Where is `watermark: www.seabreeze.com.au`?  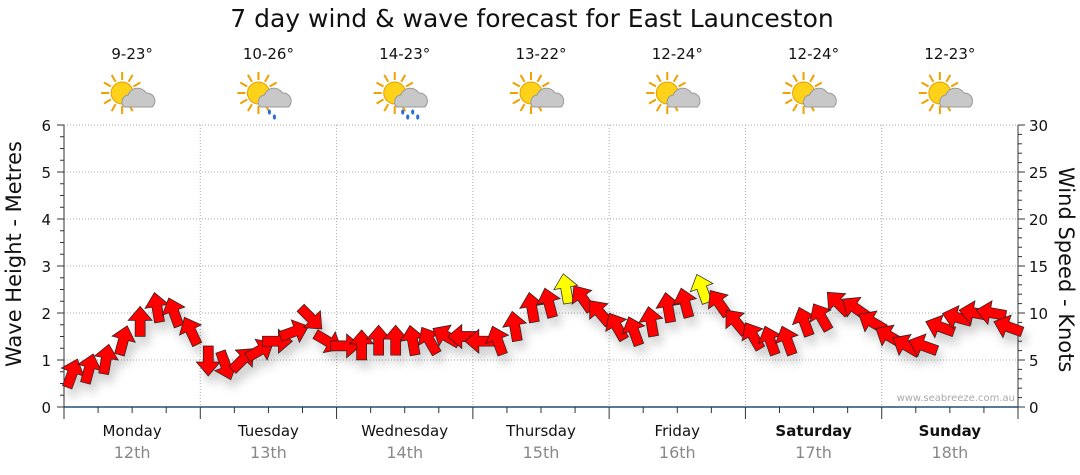 watermark: www.seabreeze.com.au is located at coordinates (956, 398).